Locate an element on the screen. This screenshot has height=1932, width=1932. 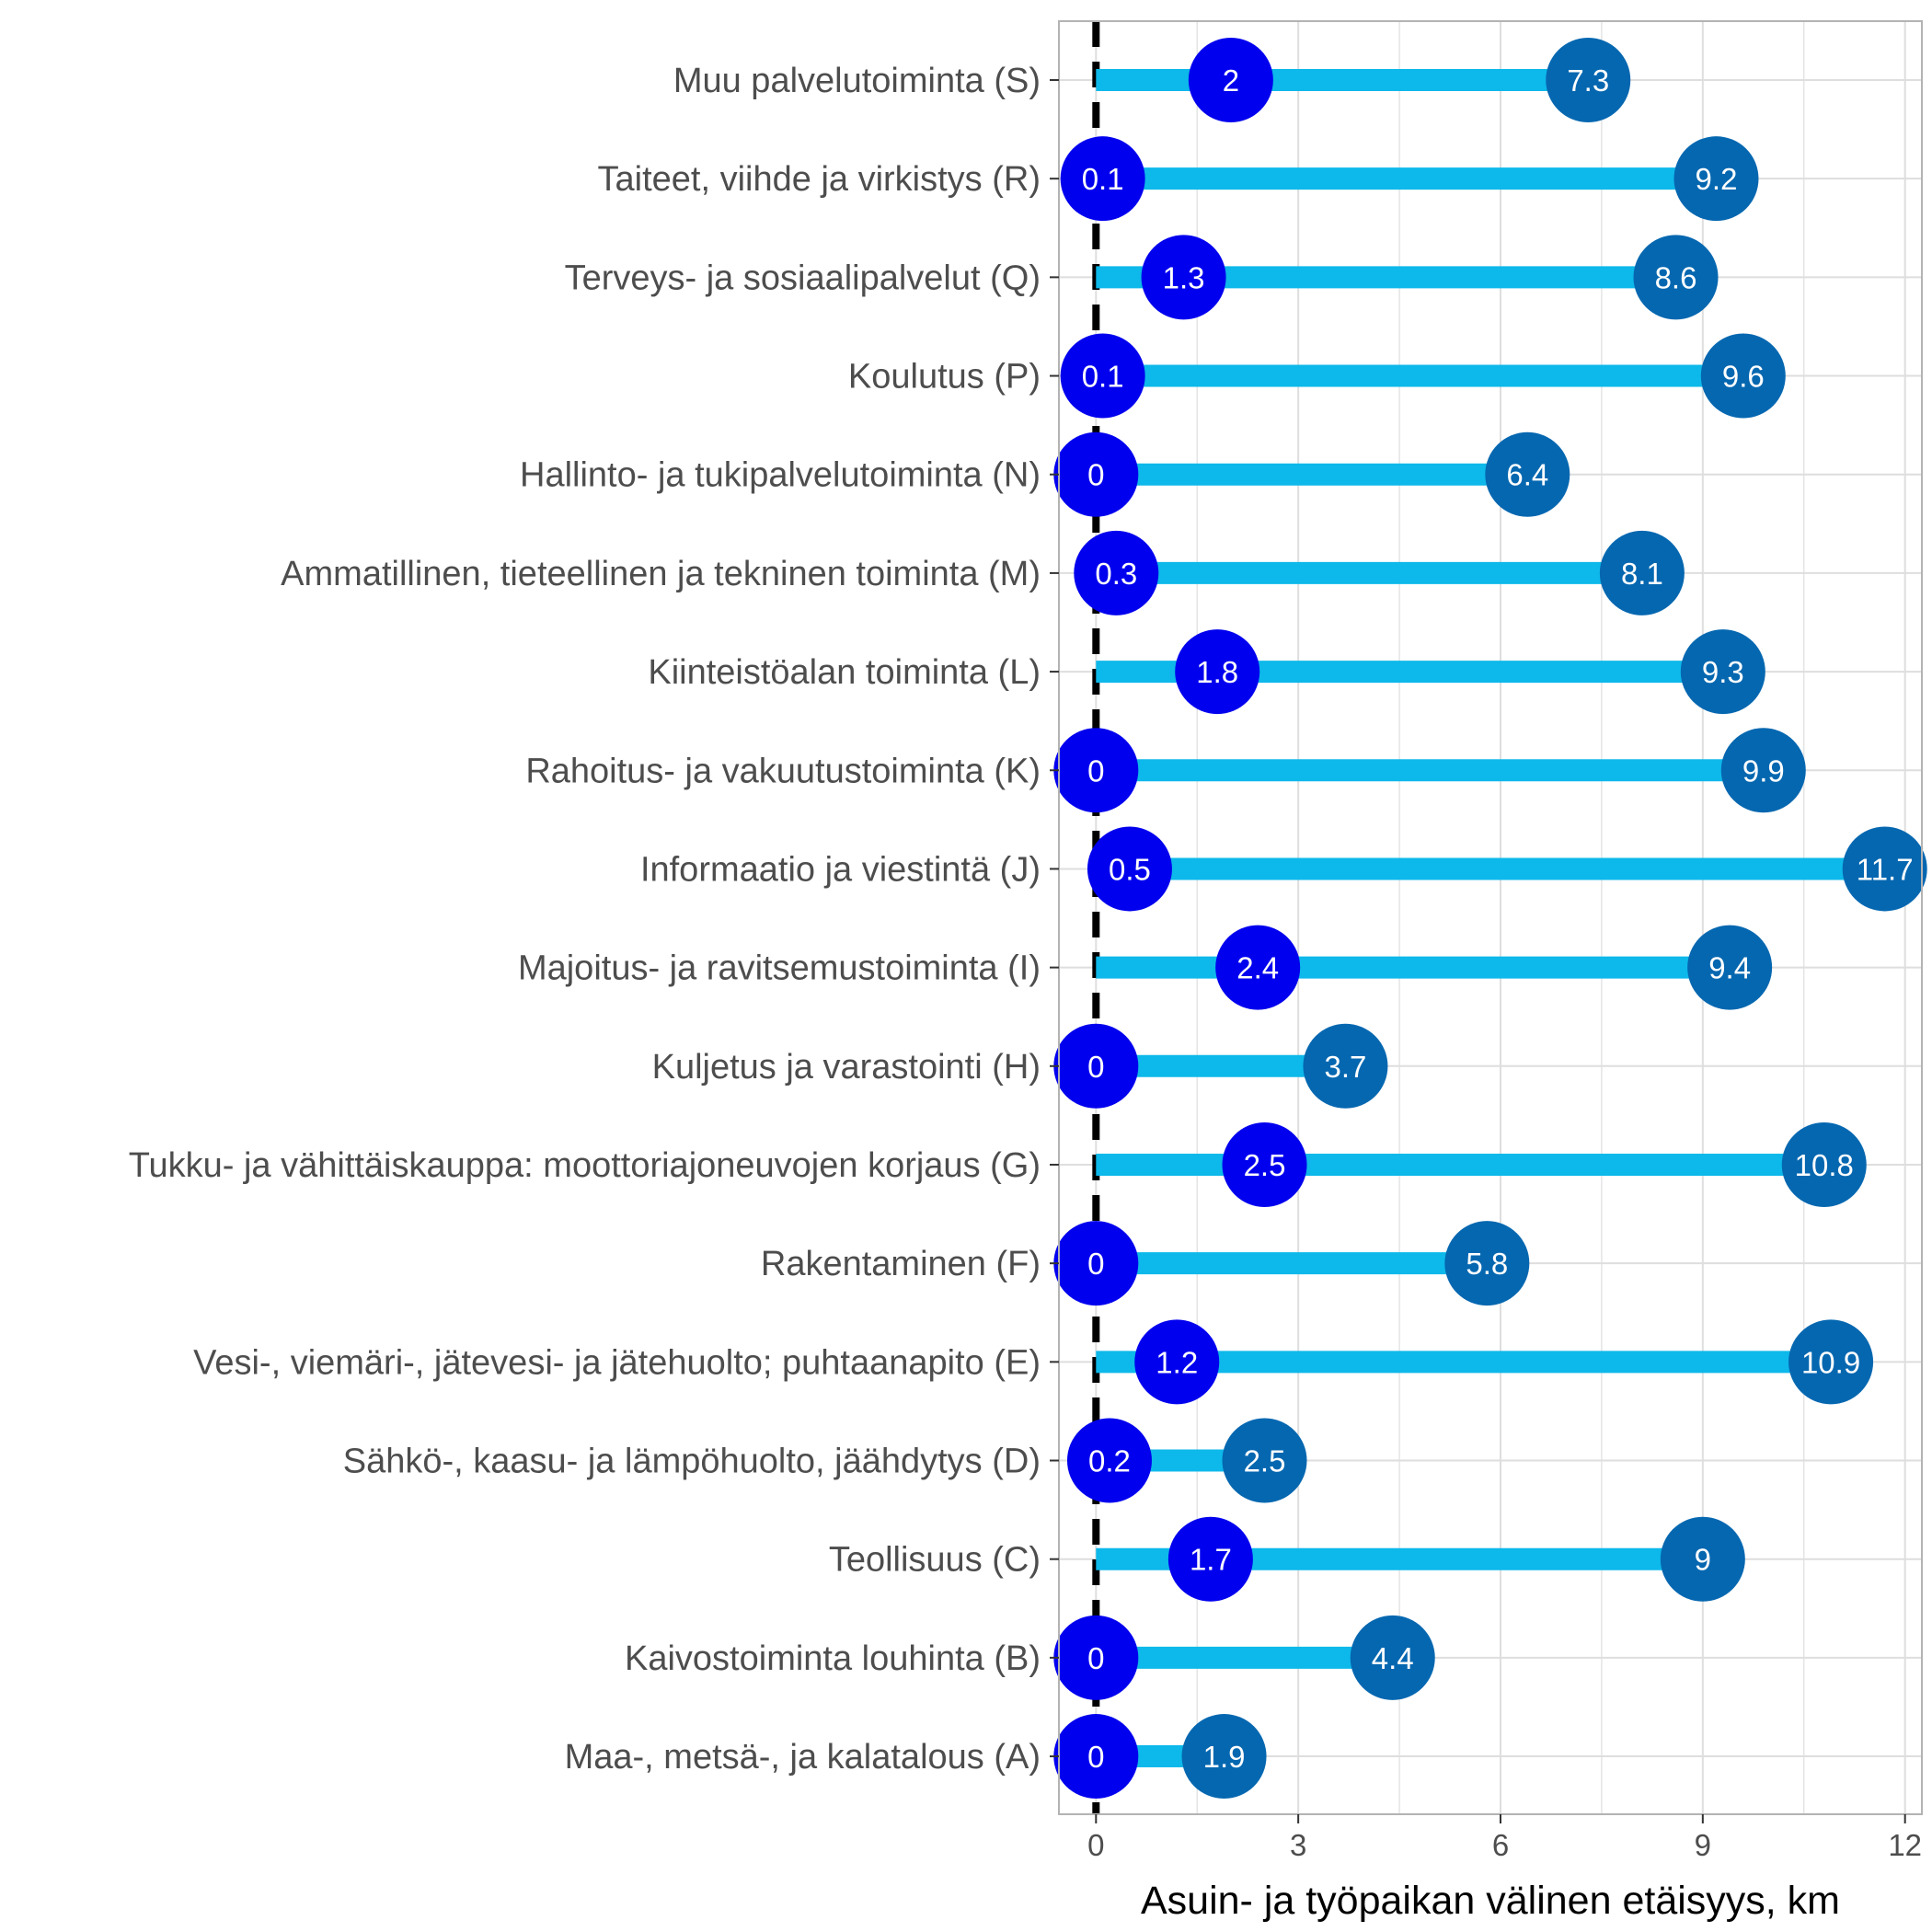
category-label: Hallinto- ja tukipalvelutoiminta (N) is located at coordinates (780, 475).